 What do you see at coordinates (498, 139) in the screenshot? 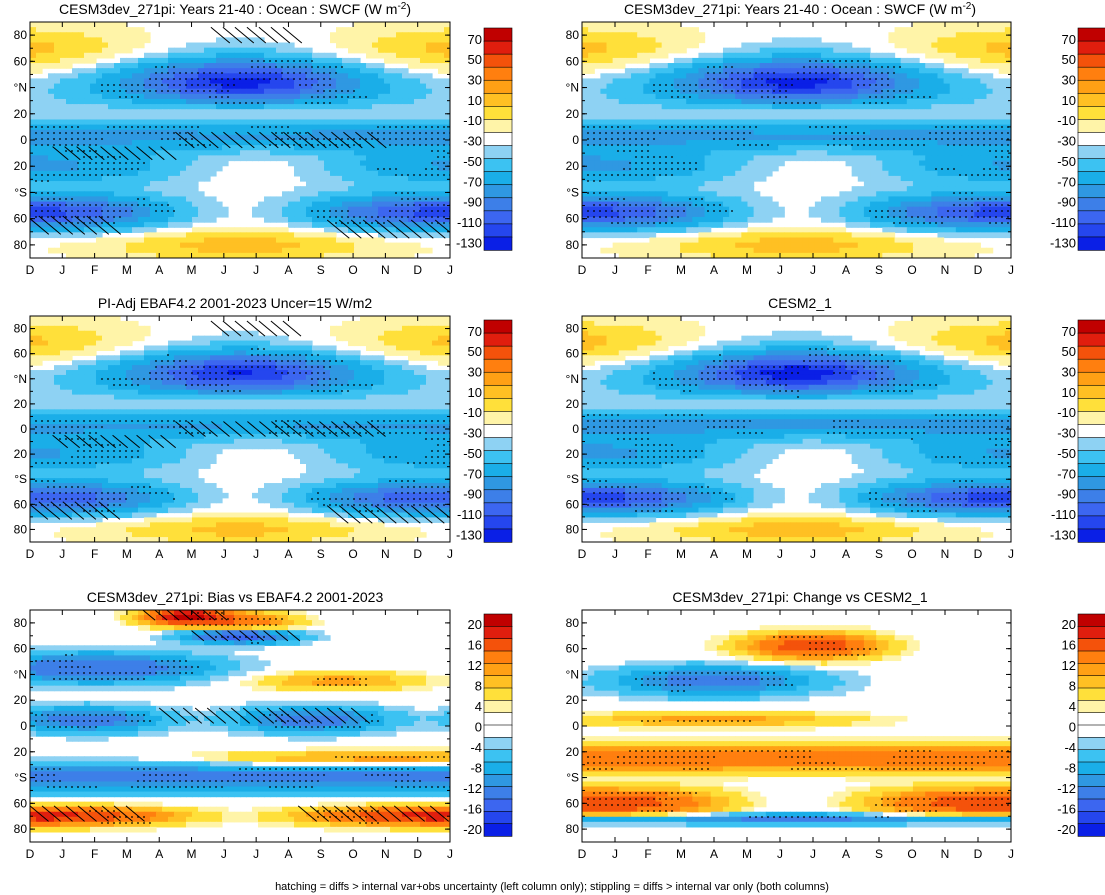
I see `colorbar-swatch` at bounding box center [498, 139].